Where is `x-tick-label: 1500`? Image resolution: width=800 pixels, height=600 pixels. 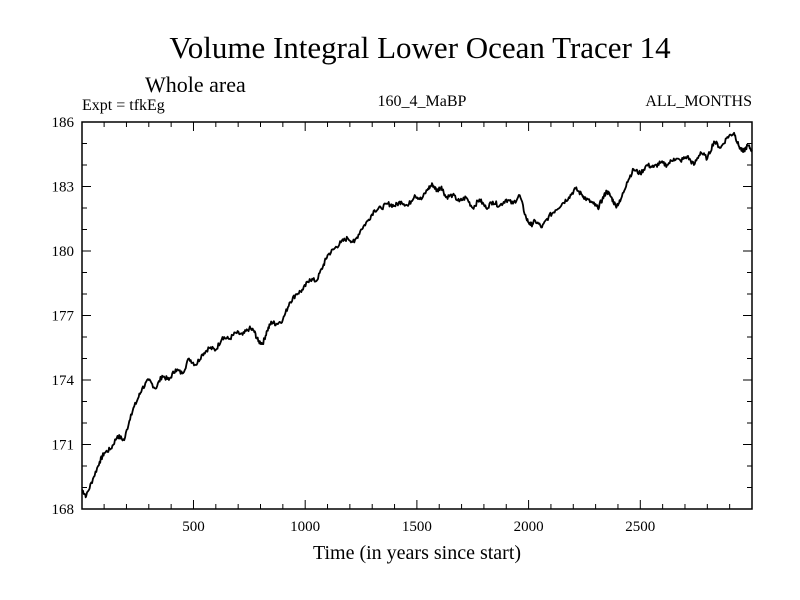 x-tick-label: 1500 is located at coordinates (417, 527).